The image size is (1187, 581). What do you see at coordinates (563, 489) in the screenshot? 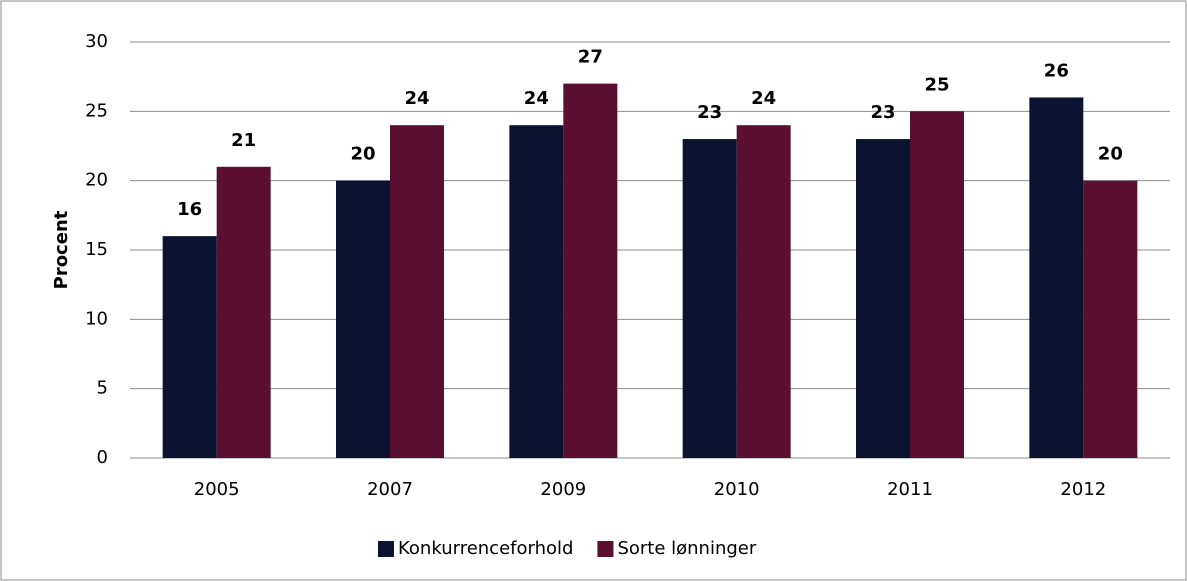
I see `x-tick-label: 2009` at bounding box center [563, 489].